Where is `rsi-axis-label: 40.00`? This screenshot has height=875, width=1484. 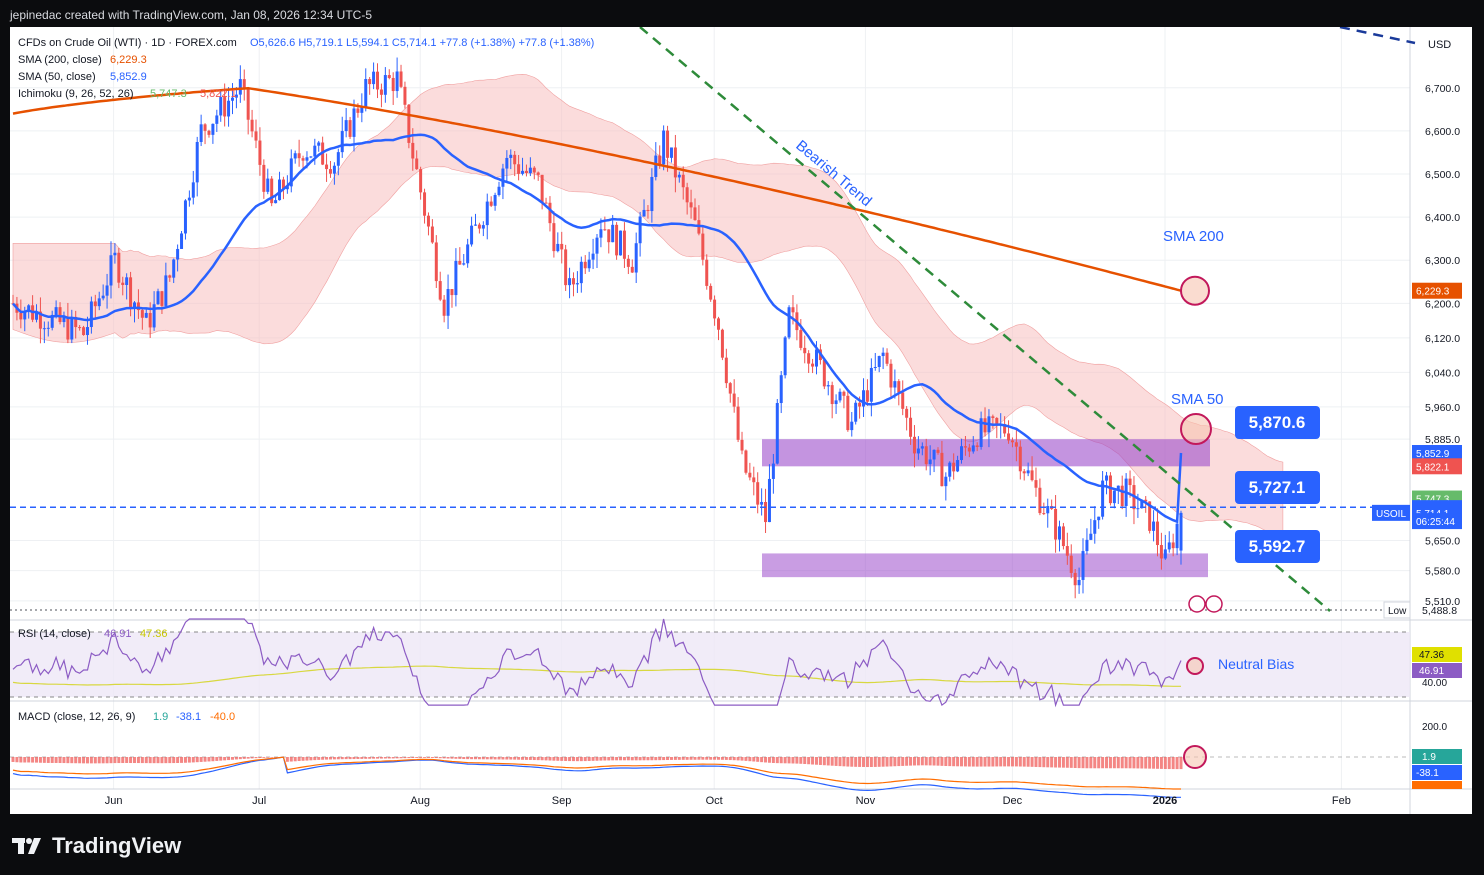 rsi-axis-label: 40.00 is located at coordinates (1434, 683).